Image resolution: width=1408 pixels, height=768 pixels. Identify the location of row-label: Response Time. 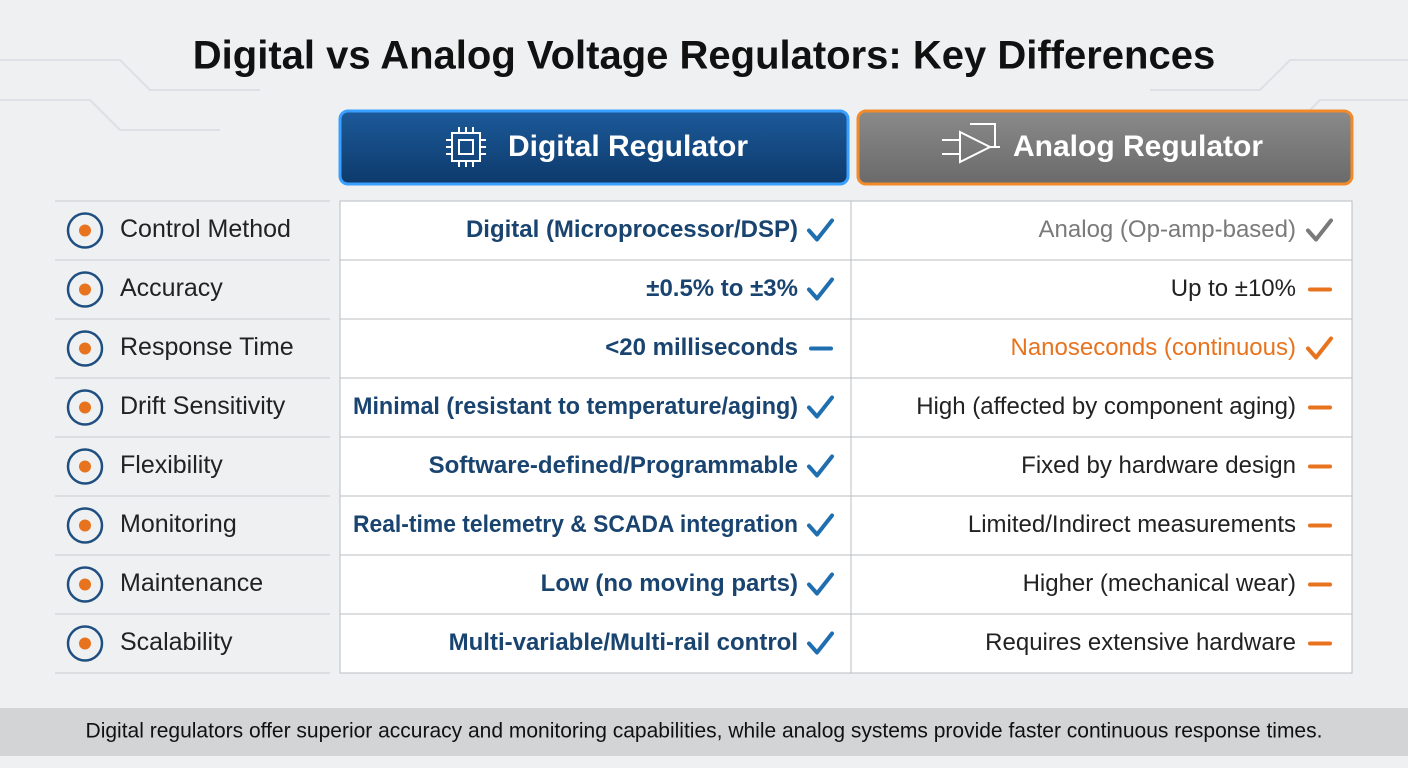
(207, 347).